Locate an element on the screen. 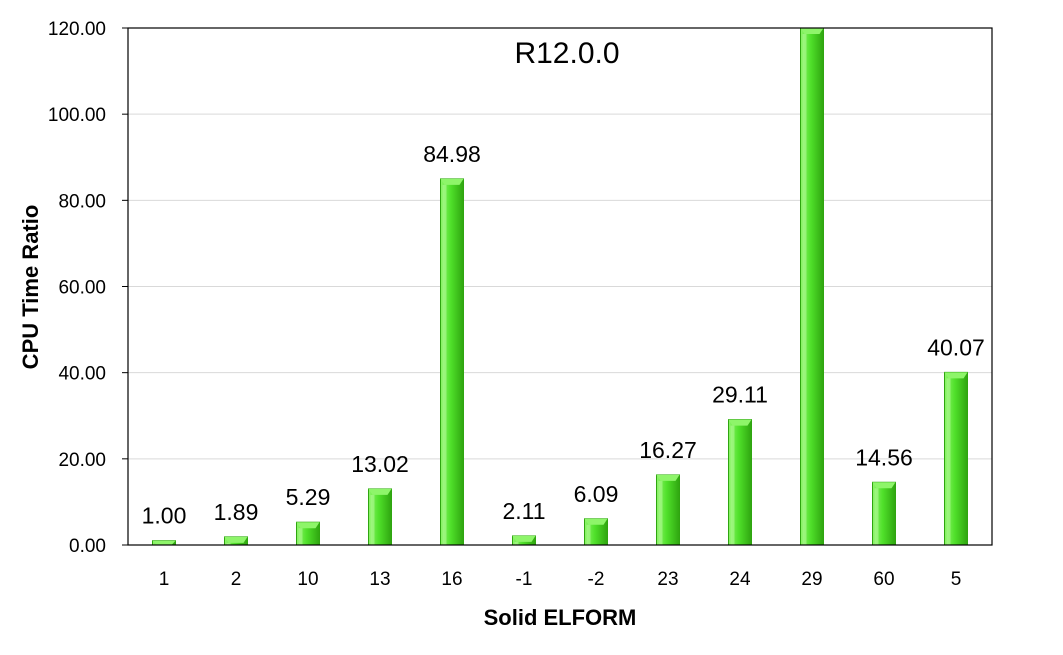 The image size is (1063, 655). x-tick-label: 60 is located at coordinates (883, 579).